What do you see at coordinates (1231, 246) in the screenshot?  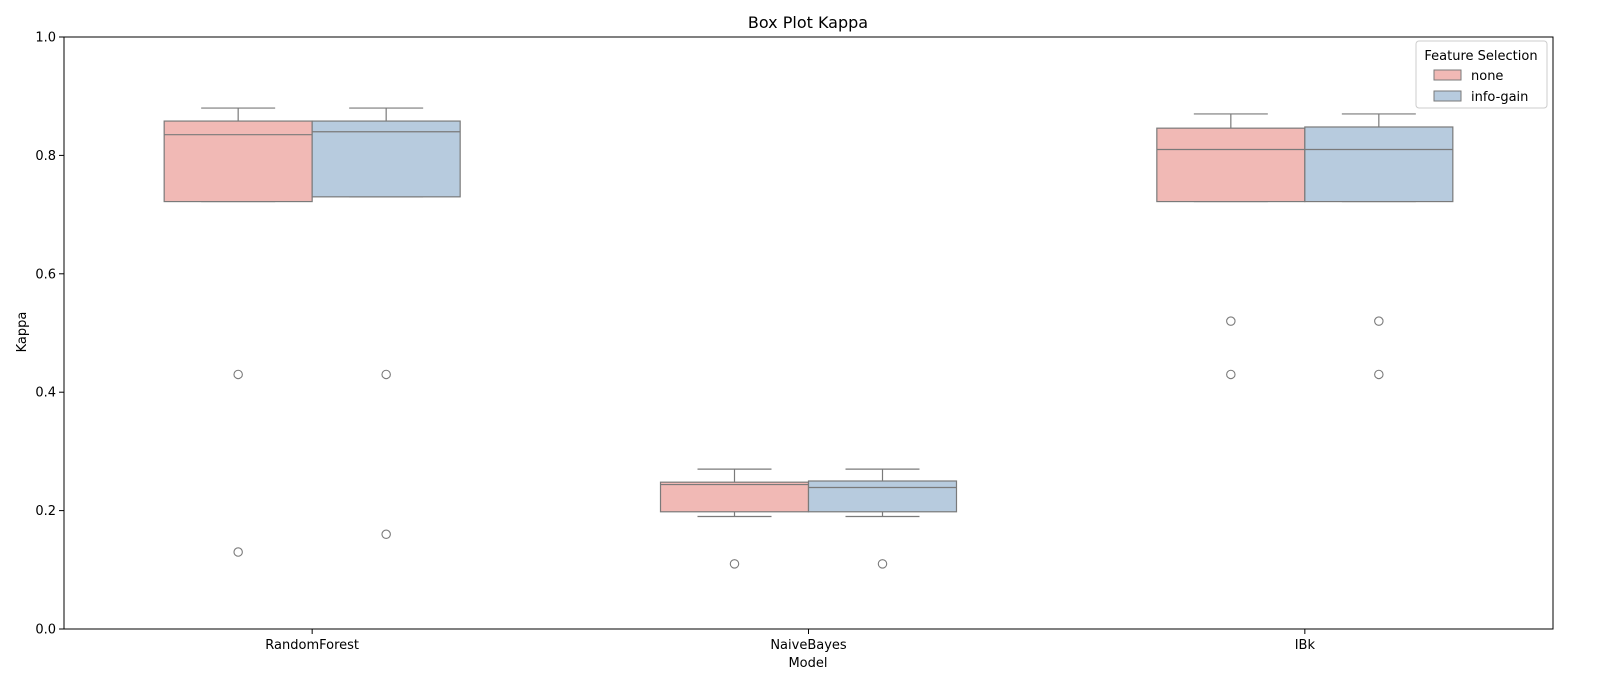 I see `box-none-IBk` at bounding box center [1231, 246].